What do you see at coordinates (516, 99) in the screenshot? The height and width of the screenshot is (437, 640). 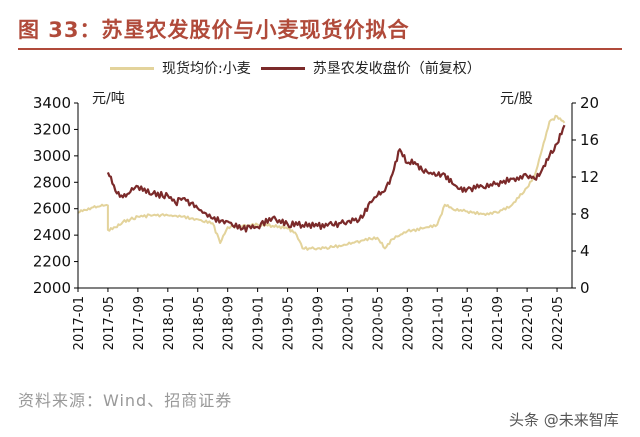 I see `right-axis-unit: 元/股` at bounding box center [516, 99].